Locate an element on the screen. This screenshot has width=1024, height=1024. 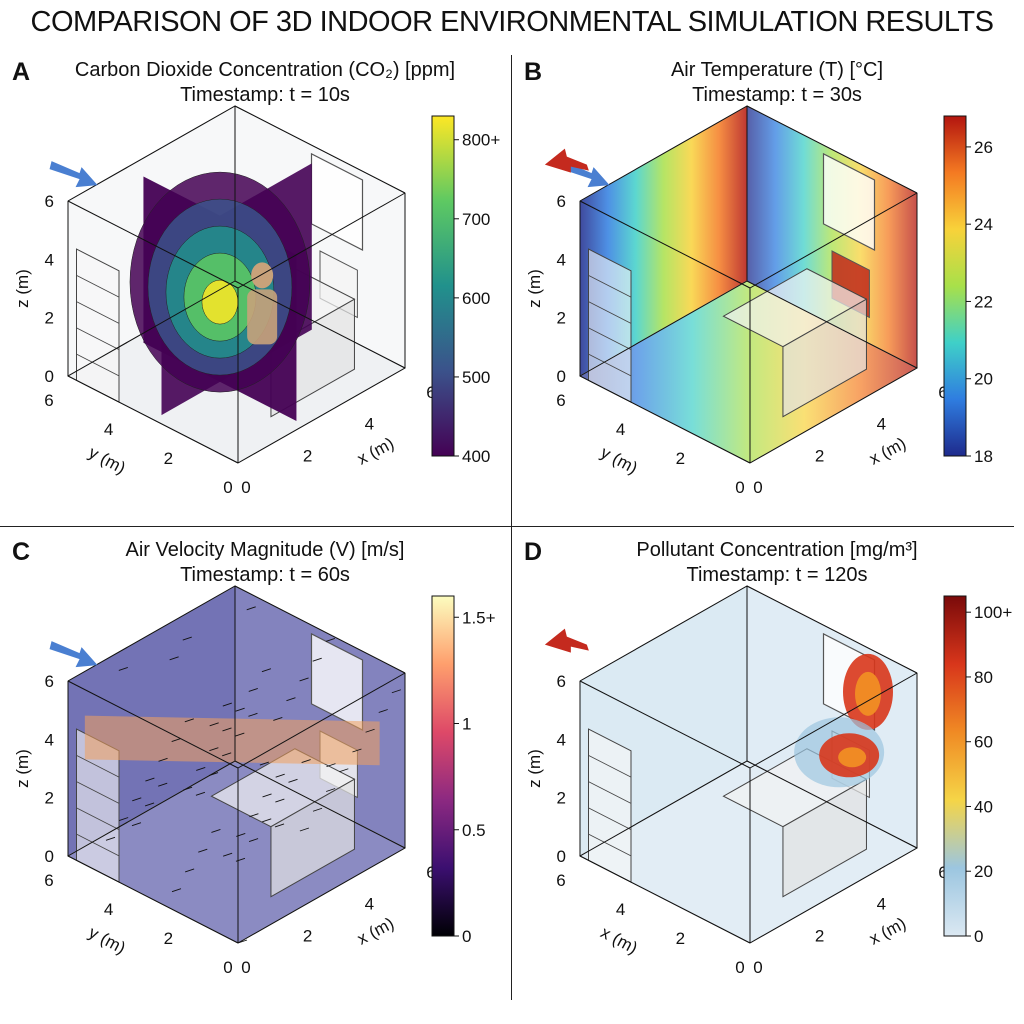
y-axis-label: y (m) is located at coordinates (619, 460).